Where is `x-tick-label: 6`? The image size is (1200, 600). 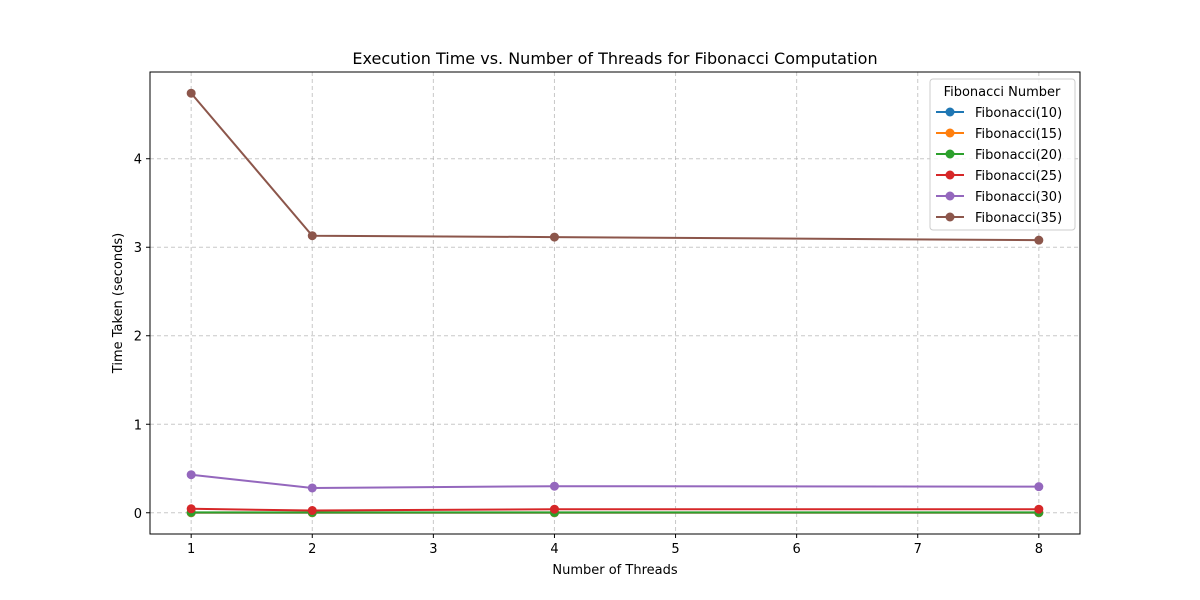
x-tick-label: 6 is located at coordinates (797, 549).